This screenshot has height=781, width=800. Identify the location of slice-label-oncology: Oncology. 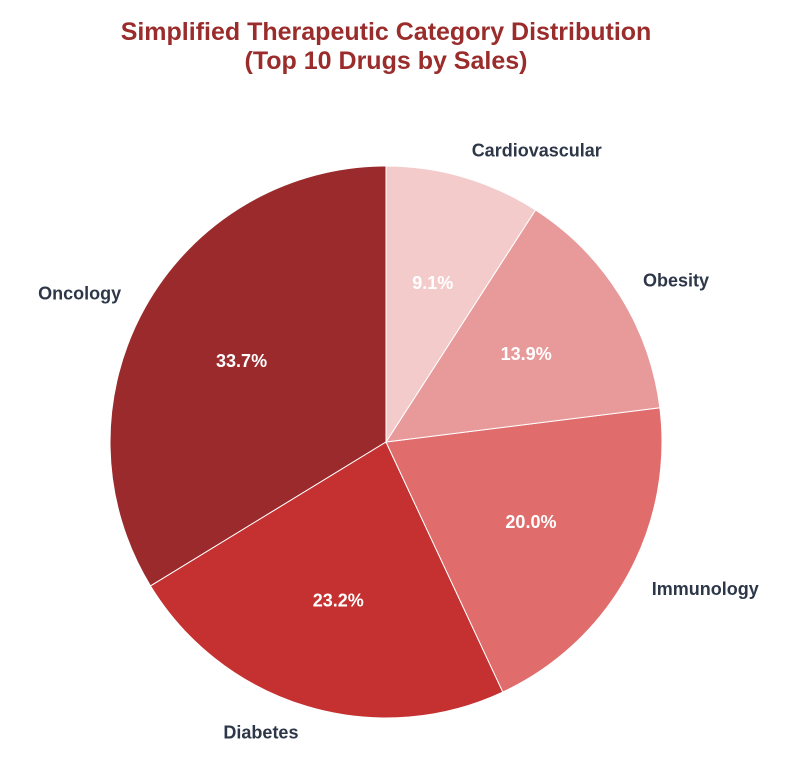
(79, 294).